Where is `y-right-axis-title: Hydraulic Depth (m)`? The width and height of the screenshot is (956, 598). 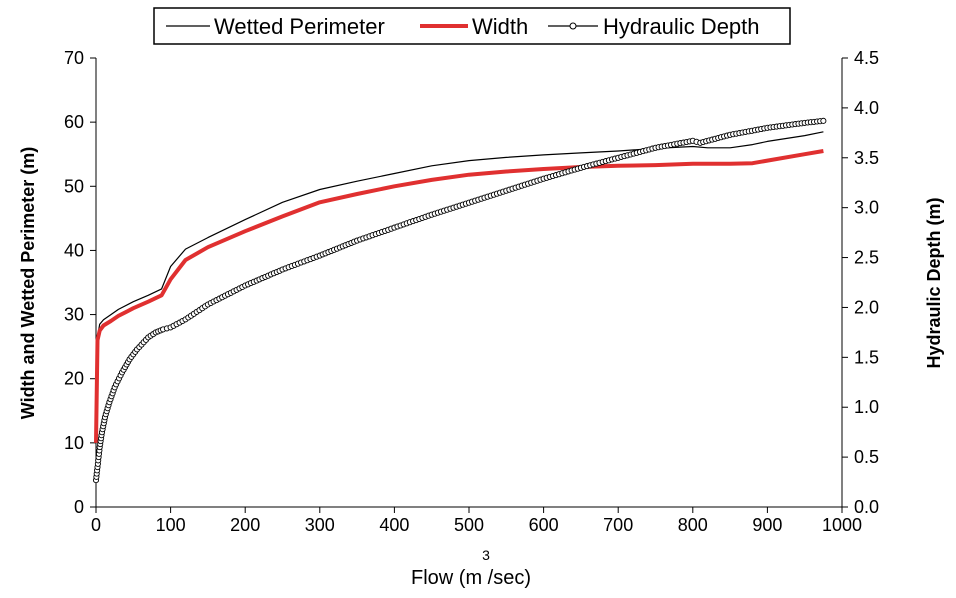
y-right-axis-title: Hydraulic Depth (m) is located at coordinates (934, 282).